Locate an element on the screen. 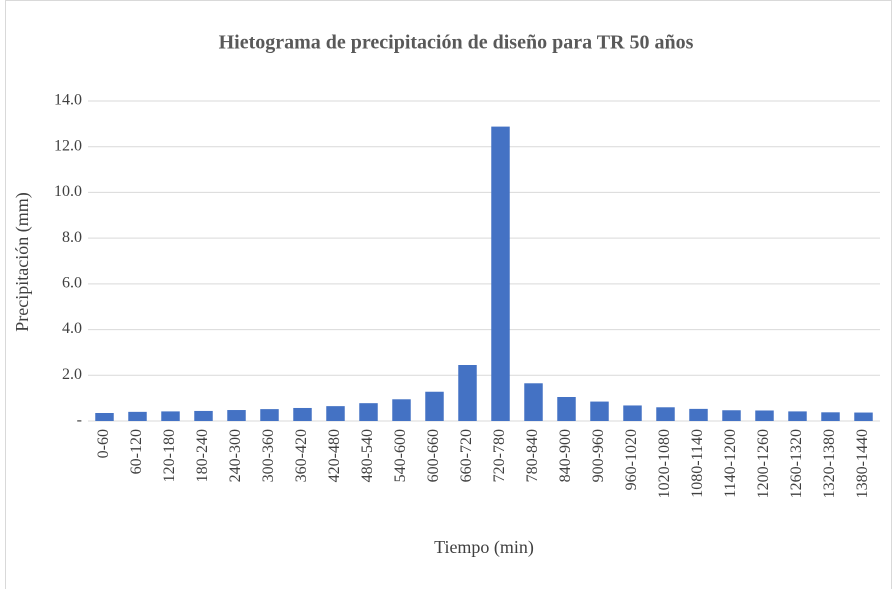 The image size is (893, 589). x-tick-label: 1260-1320 is located at coordinates (796, 463).